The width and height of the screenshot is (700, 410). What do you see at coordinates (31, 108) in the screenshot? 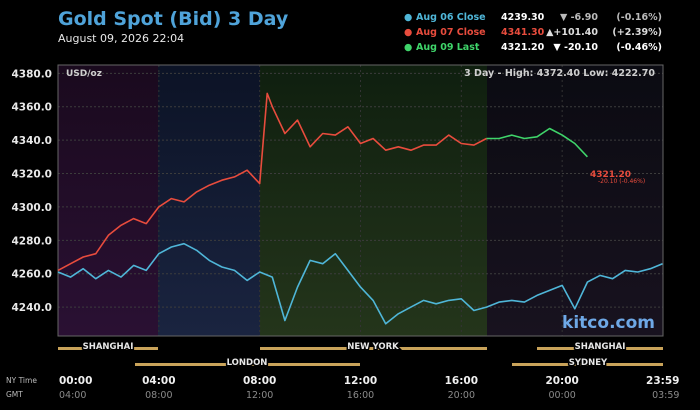
I see `y-tick-label: 4360.0` at bounding box center [31, 108].